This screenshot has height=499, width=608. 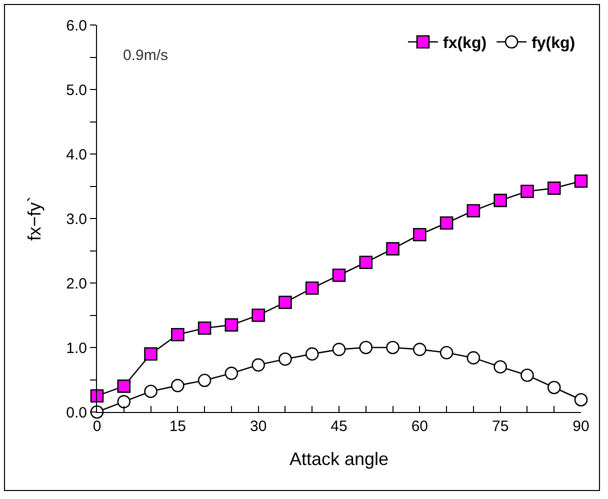 What do you see at coordinates (34, 218) in the screenshot?
I see `y-axis-title: fx−fy`` at bounding box center [34, 218].